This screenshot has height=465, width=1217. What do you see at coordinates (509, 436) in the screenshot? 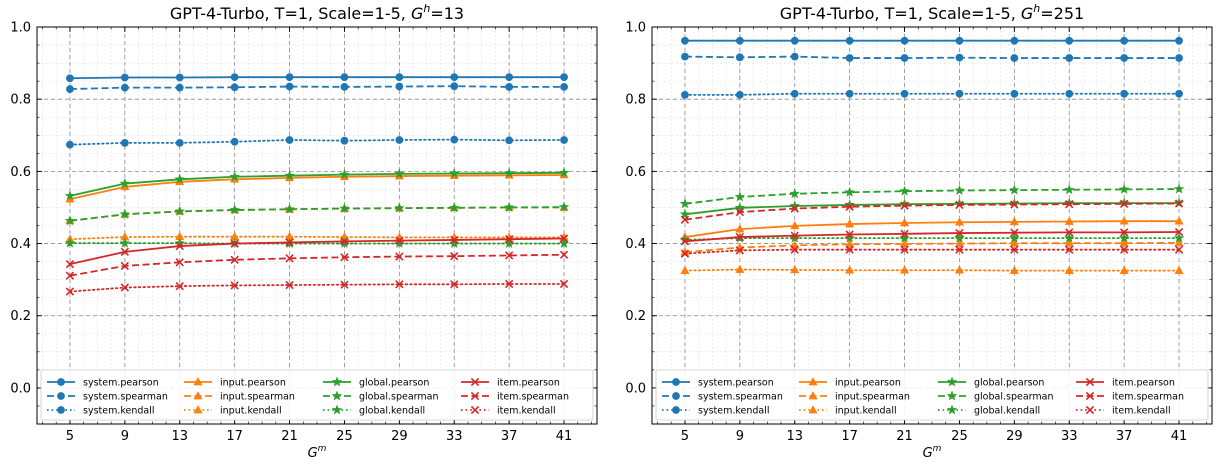
I see `x-tick-label: 37` at bounding box center [509, 436].